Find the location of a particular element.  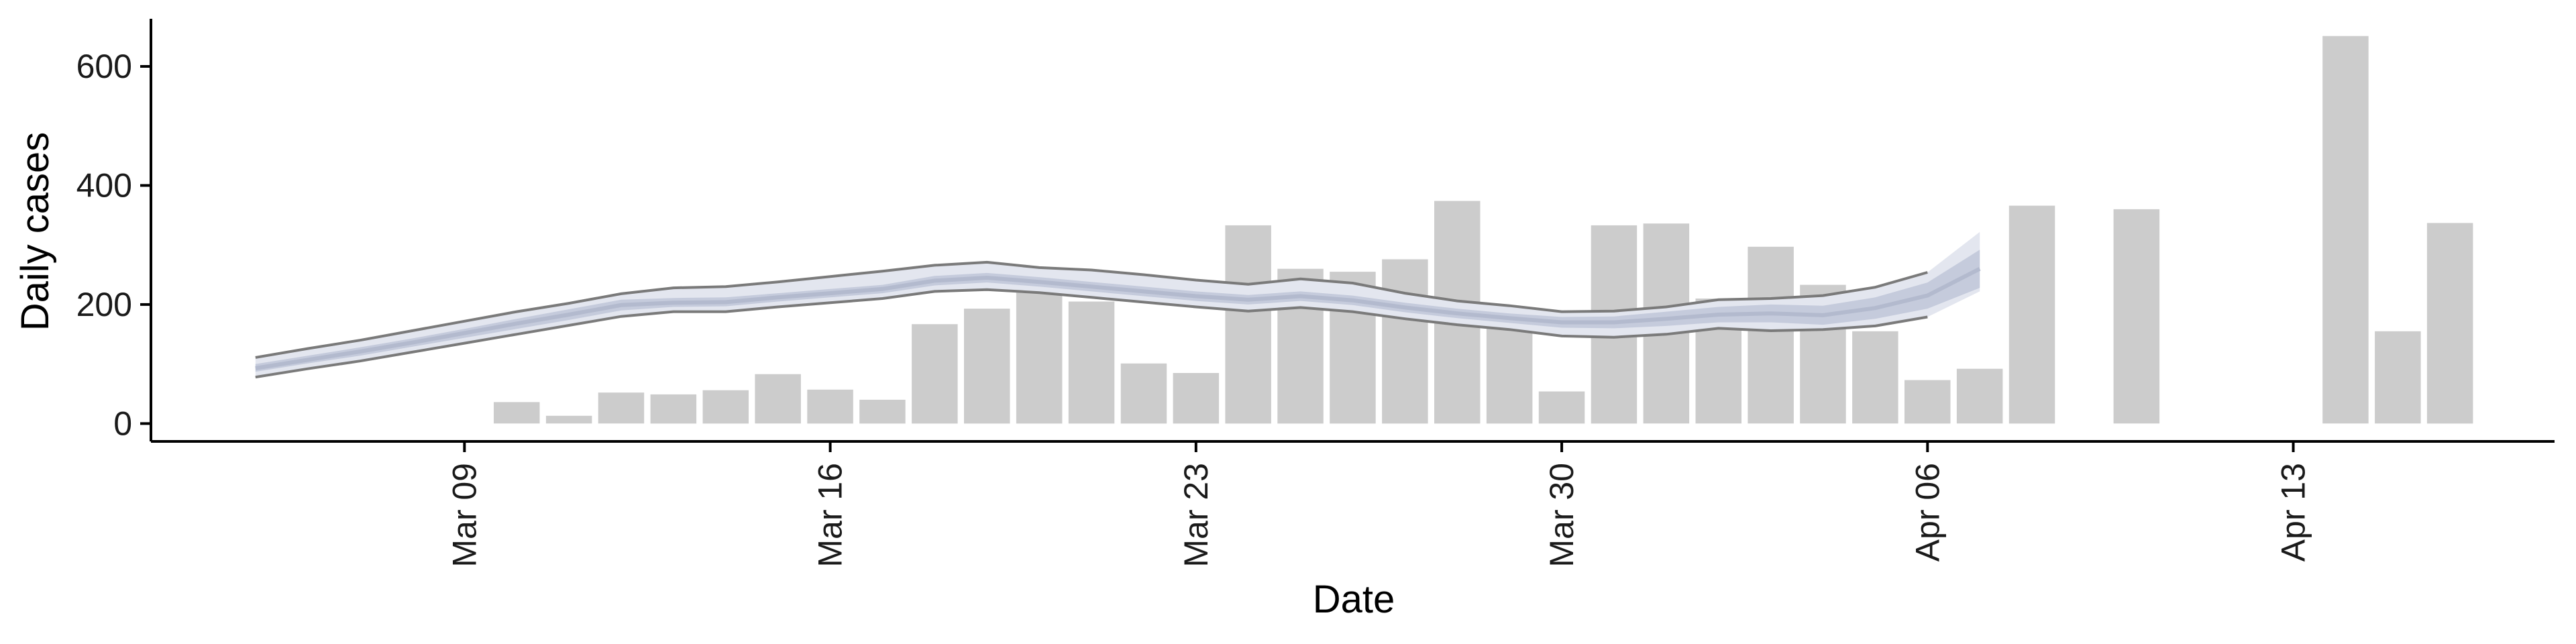

x-tick-label: Mar 09 is located at coordinates (464, 515).